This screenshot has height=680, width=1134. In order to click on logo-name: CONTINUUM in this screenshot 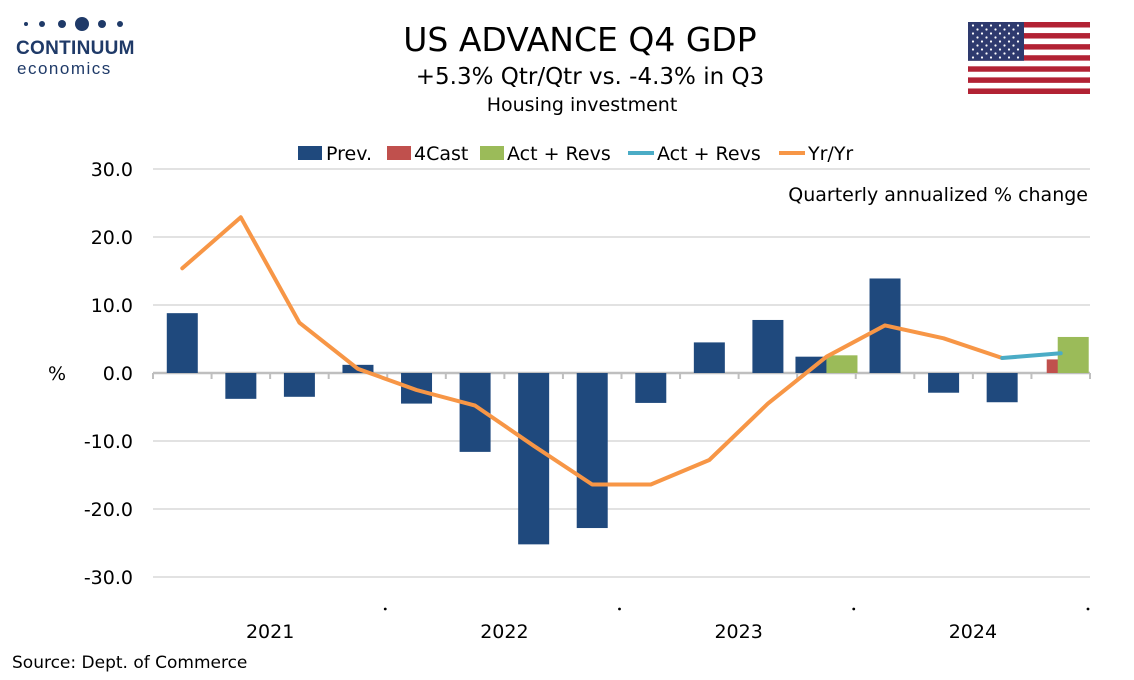, I will do `click(75, 48)`.